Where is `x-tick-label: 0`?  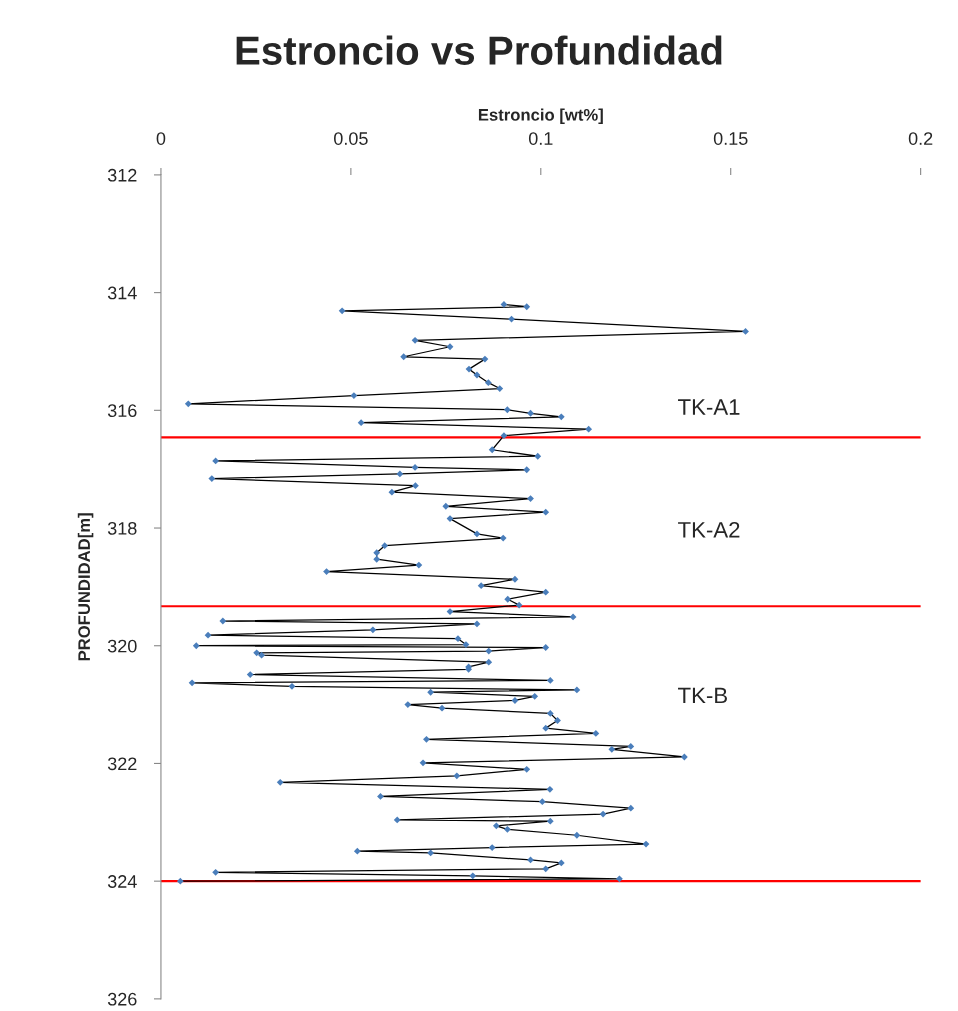 x-tick-label: 0 is located at coordinates (161, 138).